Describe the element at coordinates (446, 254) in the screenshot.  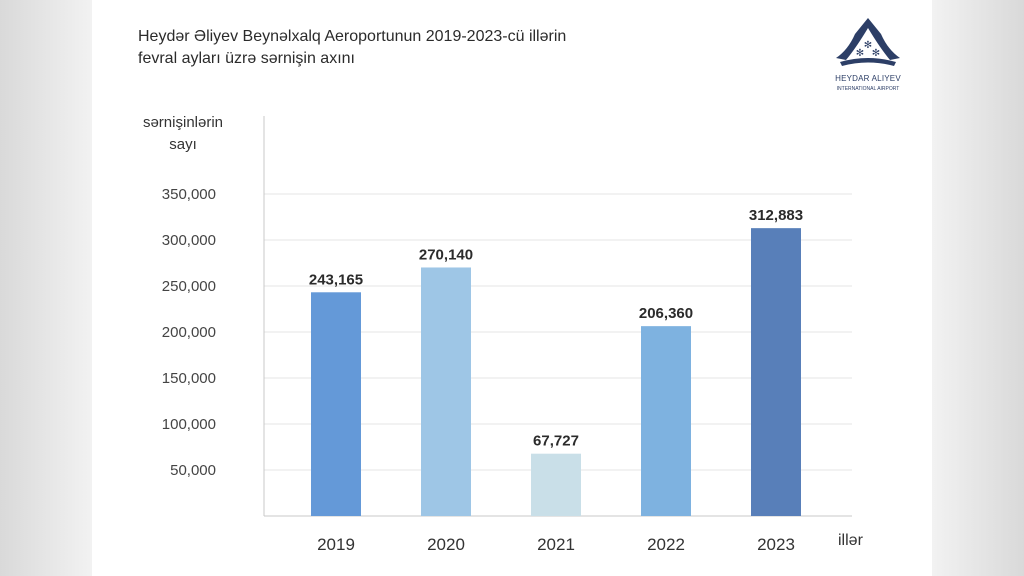
I see `data-label: 270,140` at that location.